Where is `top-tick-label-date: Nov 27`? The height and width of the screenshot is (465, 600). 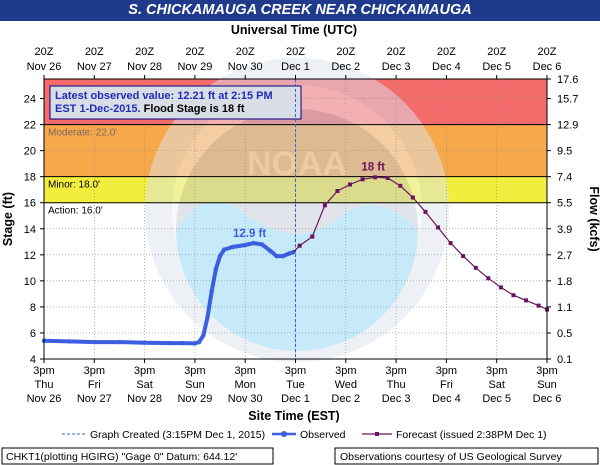
top-tick-label-date: Nov 27 is located at coordinates (94, 67).